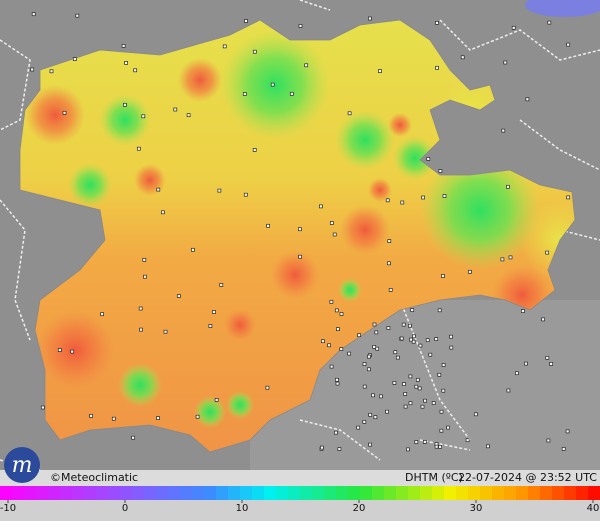 The image size is (600, 521). What do you see at coordinates (476, 508) in the screenshot?
I see `tick-label: 30` at bounding box center [476, 508].